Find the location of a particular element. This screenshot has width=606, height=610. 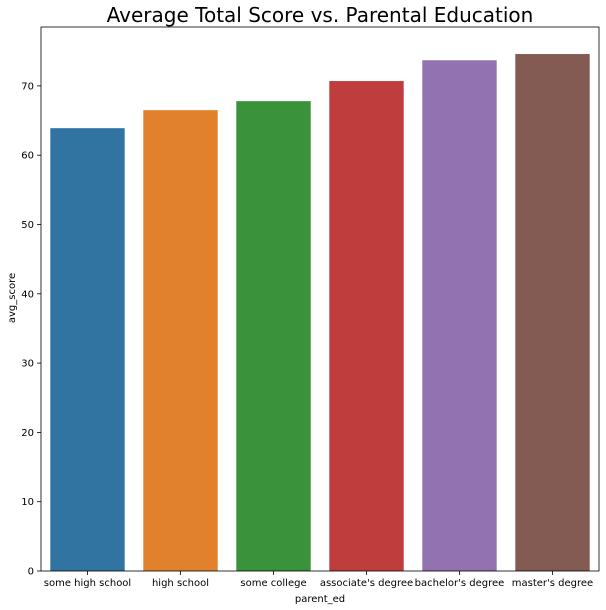

y-tick-label: 40 is located at coordinates (27, 294).